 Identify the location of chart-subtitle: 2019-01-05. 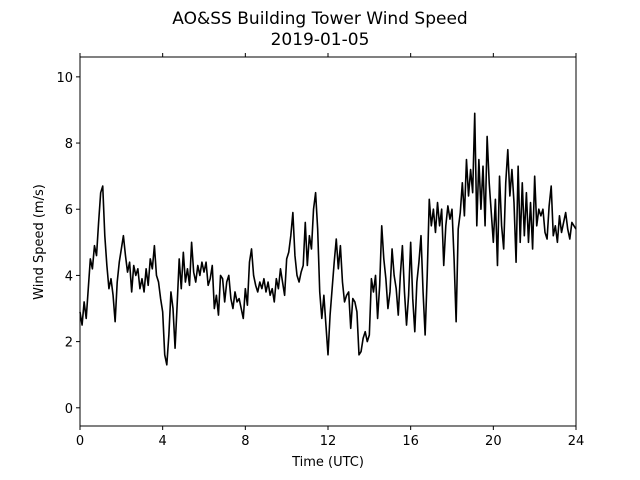
(320, 40).